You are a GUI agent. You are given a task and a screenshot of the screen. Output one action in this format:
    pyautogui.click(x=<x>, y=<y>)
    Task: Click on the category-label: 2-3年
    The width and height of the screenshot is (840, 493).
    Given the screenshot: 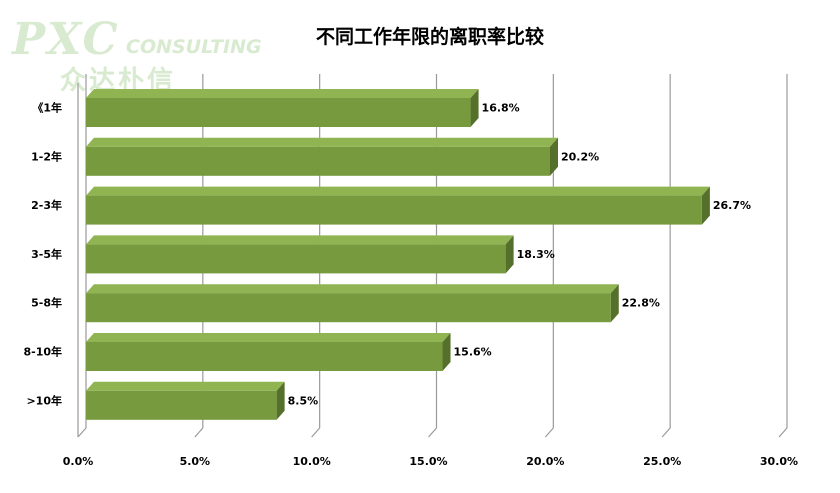 What is the action you would take?
    pyautogui.click(x=46, y=205)
    